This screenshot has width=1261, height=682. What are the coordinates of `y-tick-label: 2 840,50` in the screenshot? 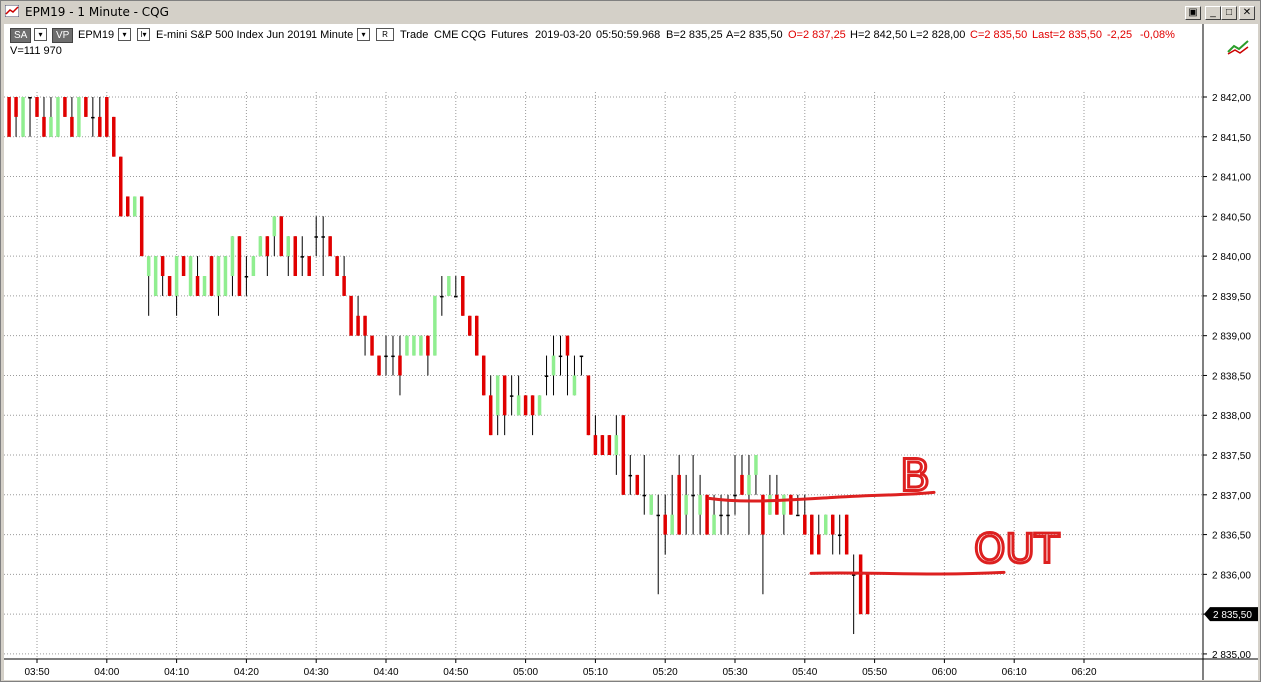 It's located at (1231, 217).